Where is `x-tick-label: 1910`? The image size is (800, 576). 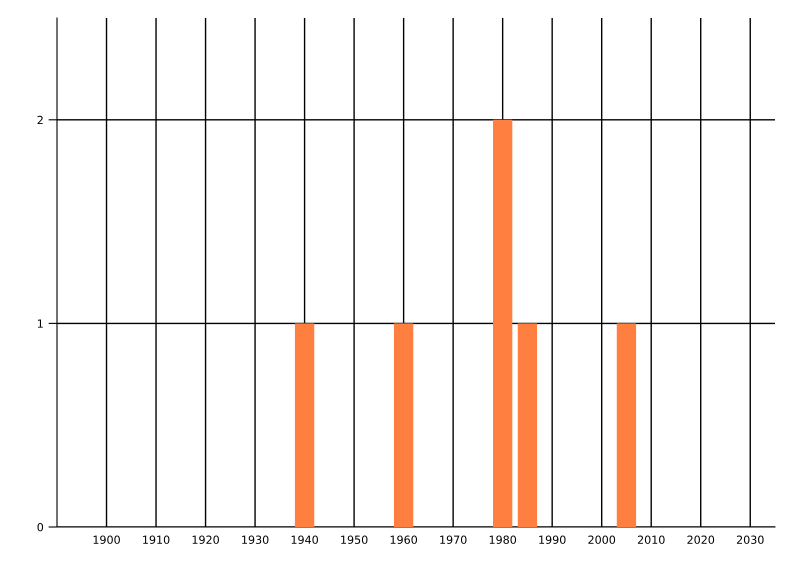
x-tick-label: 1910 is located at coordinates (156, 540).